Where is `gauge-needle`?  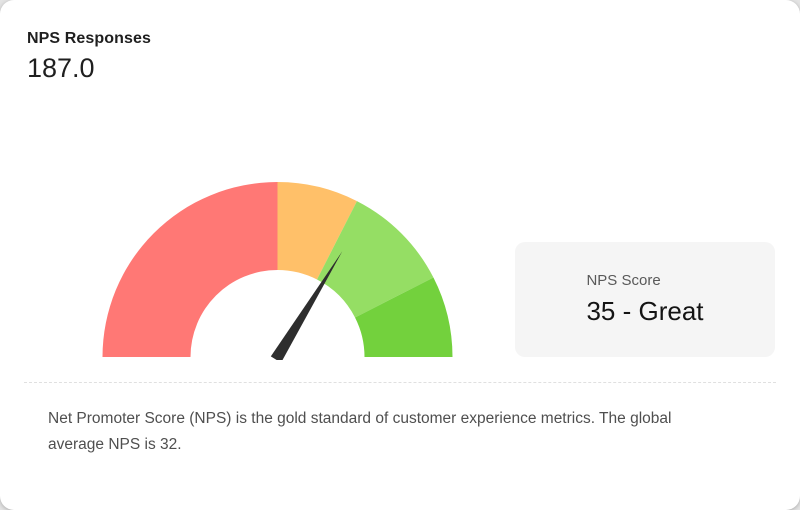
gauge-needle is located at coordinates (306, 307).